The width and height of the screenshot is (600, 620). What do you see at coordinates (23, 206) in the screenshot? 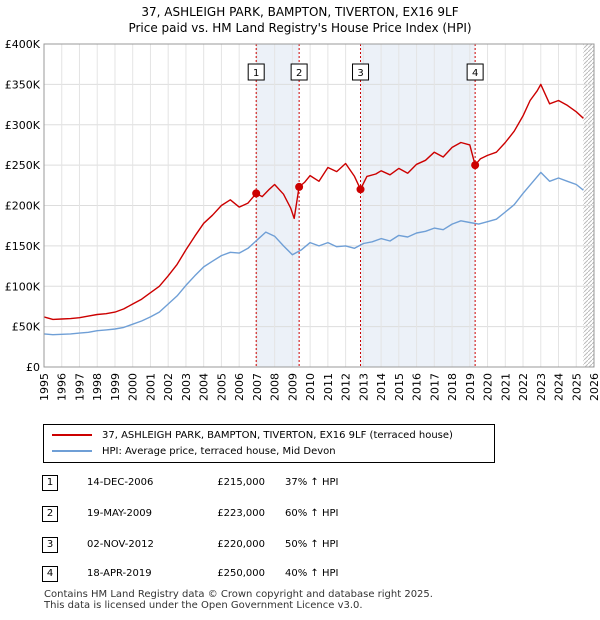
I see `y-tick-label: £200K` at bounding box center [23, 206].